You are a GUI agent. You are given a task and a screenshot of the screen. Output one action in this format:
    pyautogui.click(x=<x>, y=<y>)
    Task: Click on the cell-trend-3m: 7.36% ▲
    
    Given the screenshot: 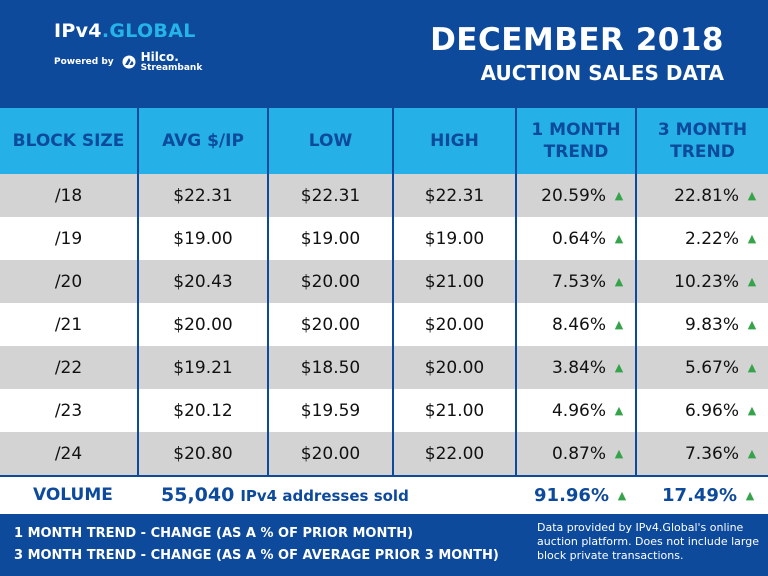 What is the action you would take?
    pyautogui.click(x=702, y=453)
    